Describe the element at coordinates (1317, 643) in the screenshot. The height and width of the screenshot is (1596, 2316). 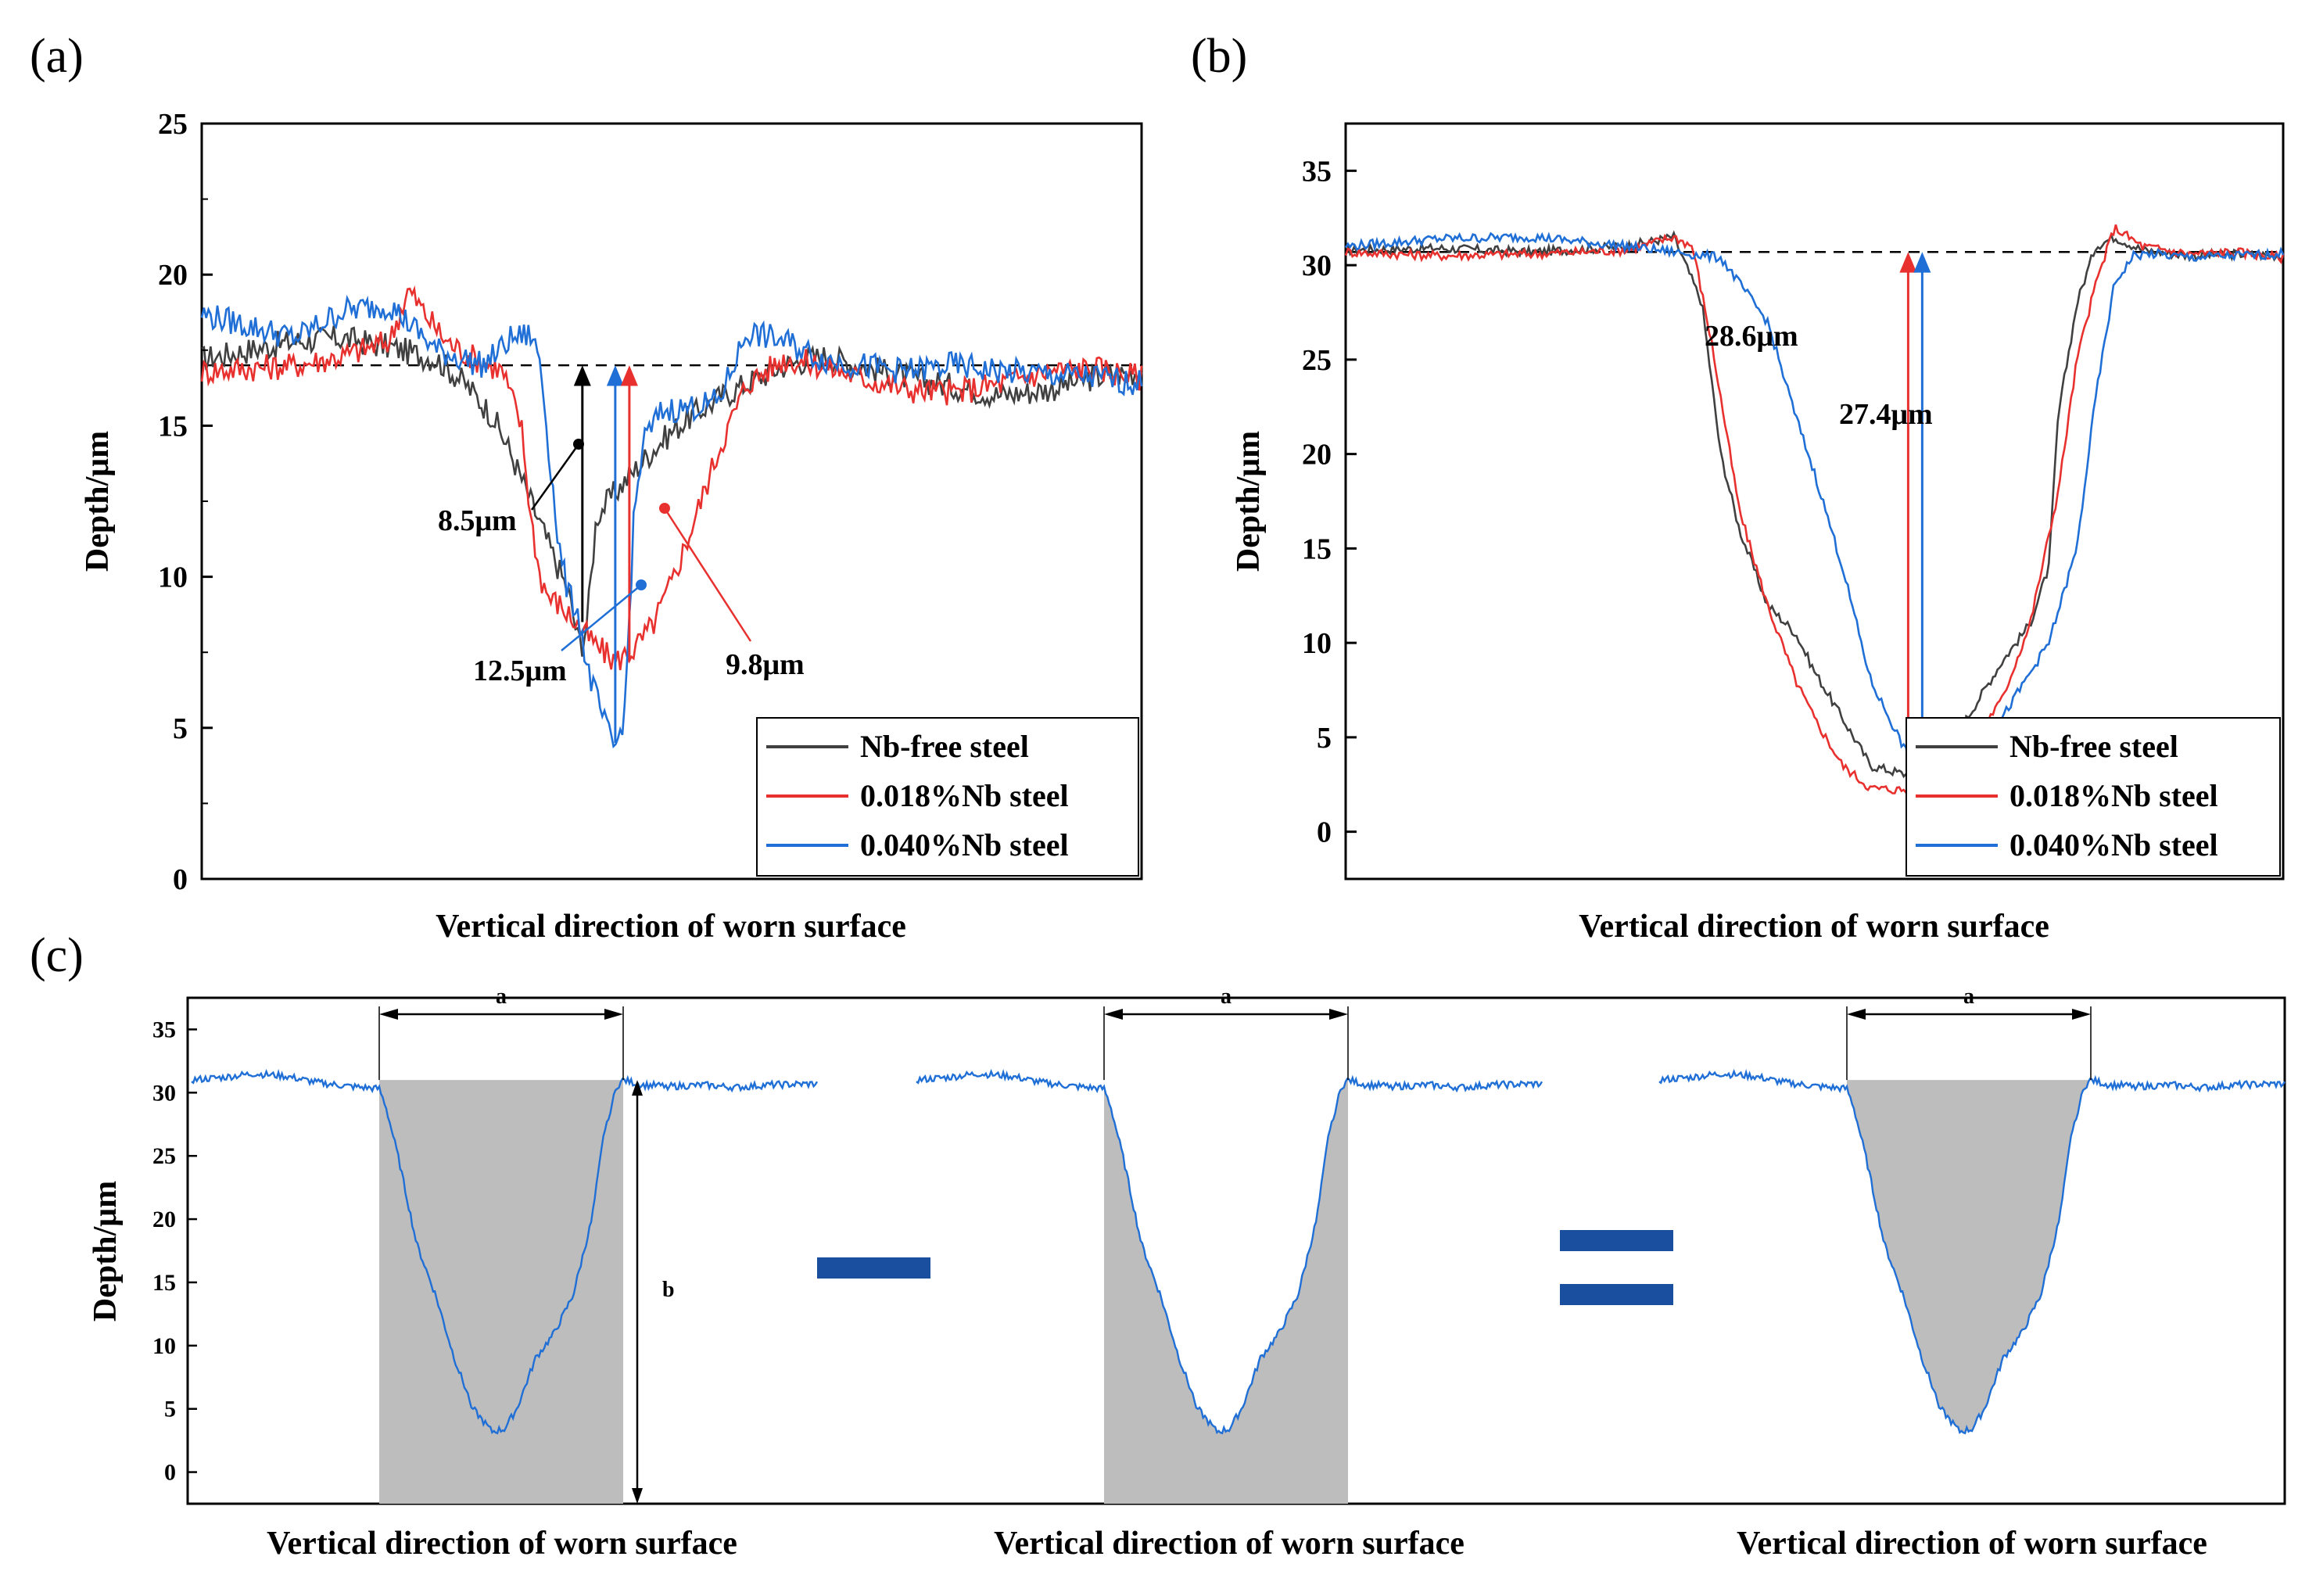
I see `y-tick-label-b-2: 10` at that location.